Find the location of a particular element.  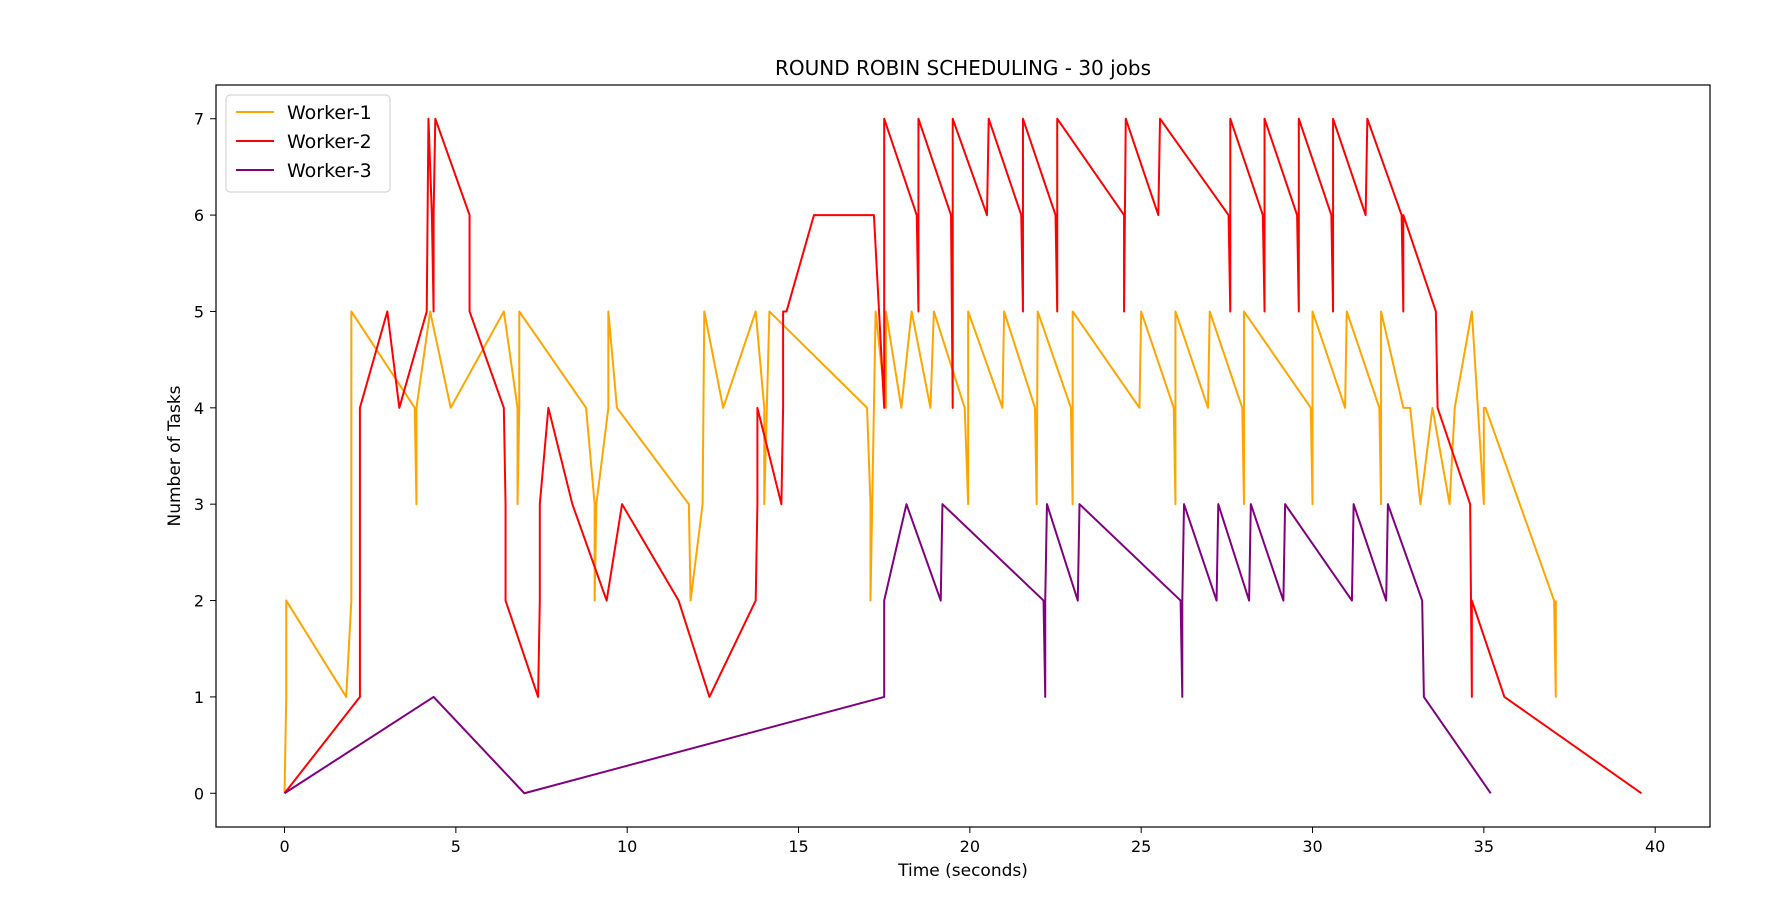

y-tick-label: 5 is located at coordinates (199, 311).